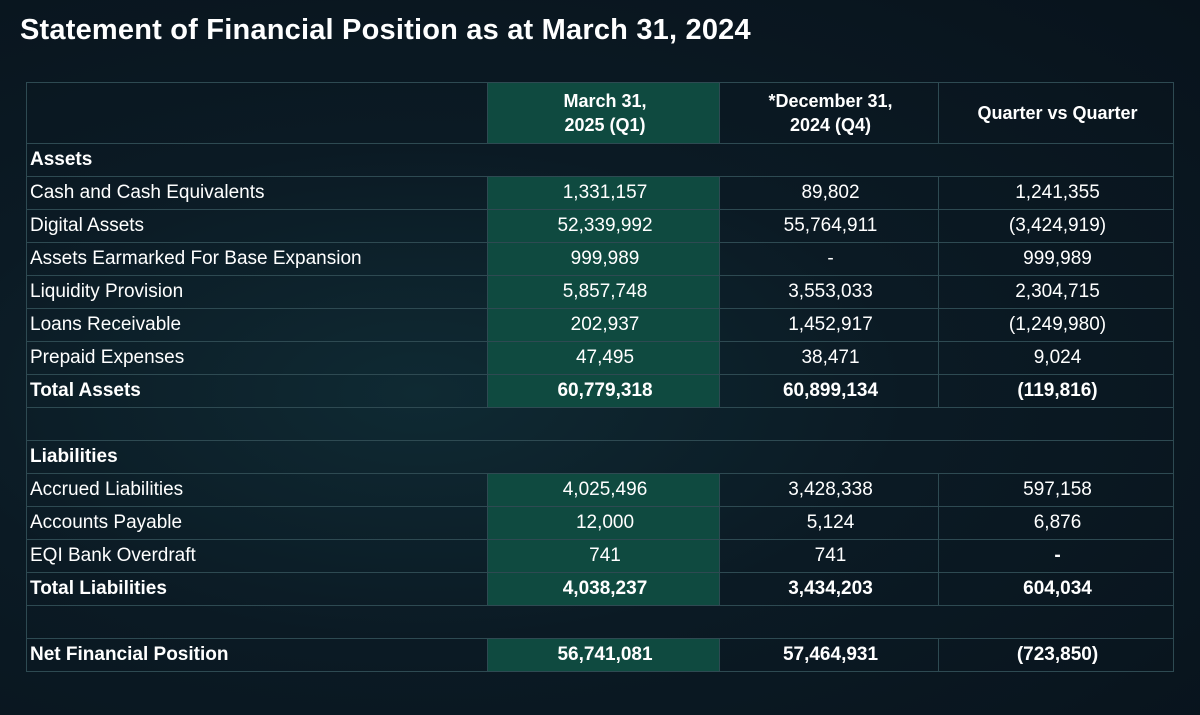  What do you see at coordinates (1056, 193) in the screenshot?
I see `value-qvq: 1,241,355` at bounding box center [1056, 193].